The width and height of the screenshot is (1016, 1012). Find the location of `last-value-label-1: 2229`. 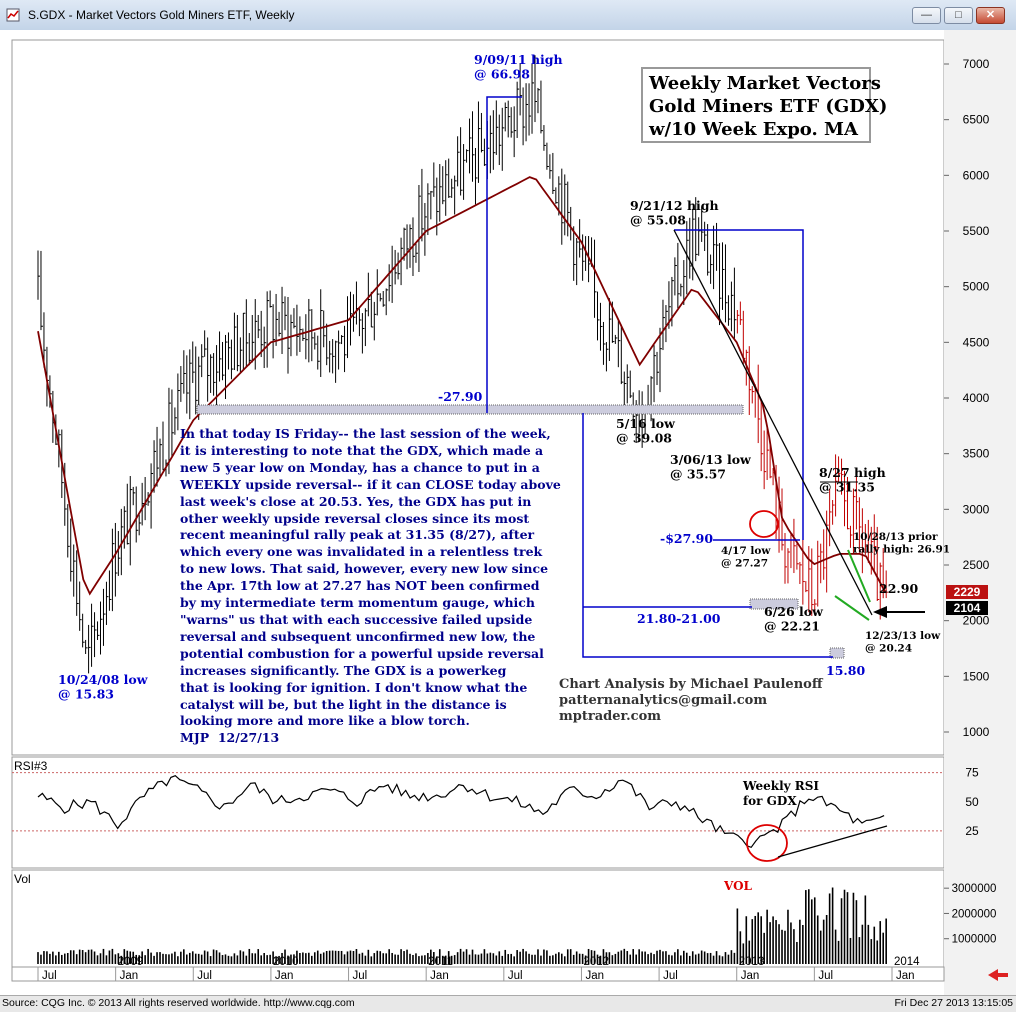

last-value-label-1: 2229 is located at coordinates (967, 592).